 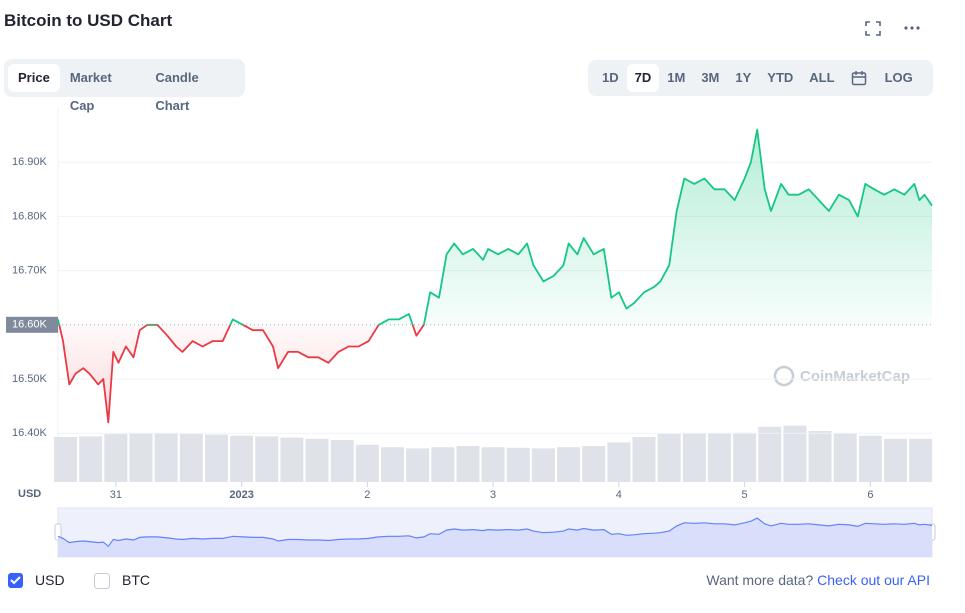 I want to click on page-title: Bitcoin to USD Chart, so click(x=88, y=20).